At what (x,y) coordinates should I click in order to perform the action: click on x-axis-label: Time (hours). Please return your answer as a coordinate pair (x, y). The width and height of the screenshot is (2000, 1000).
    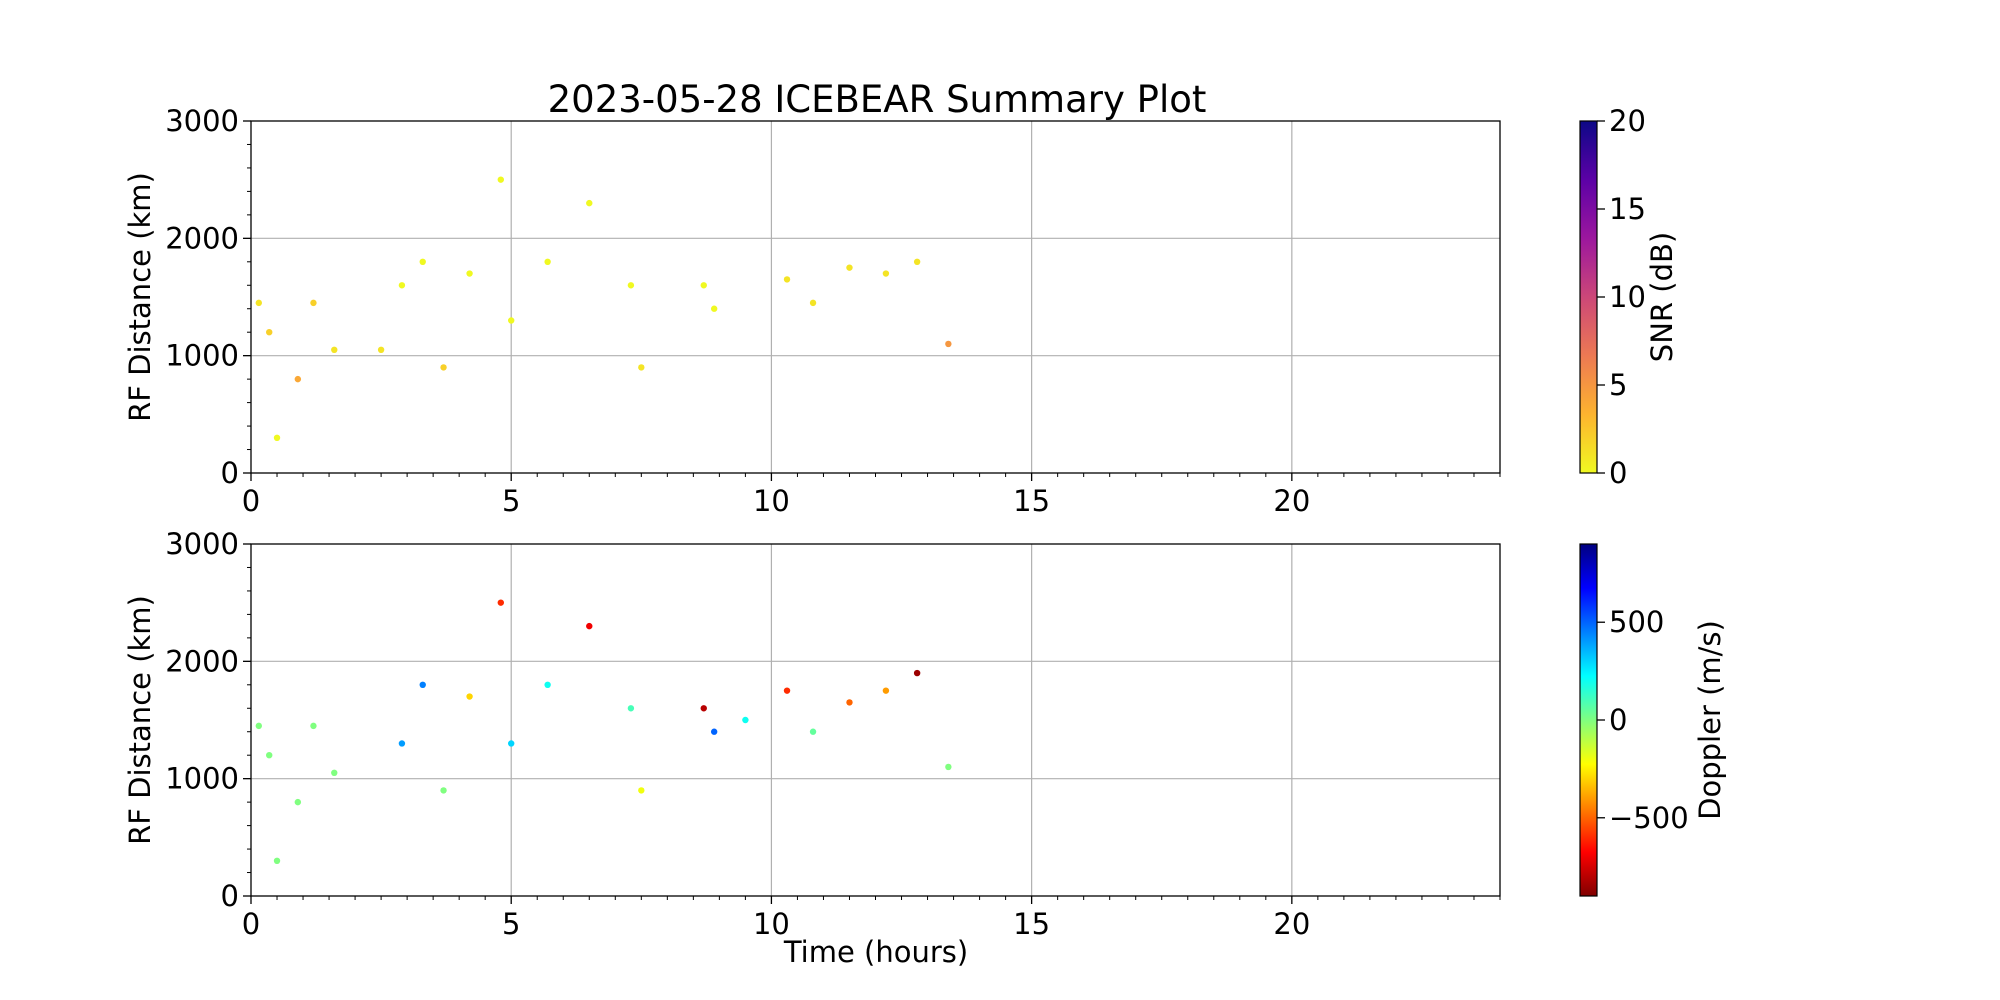
    Looking at the image, I should click on (875, 952).